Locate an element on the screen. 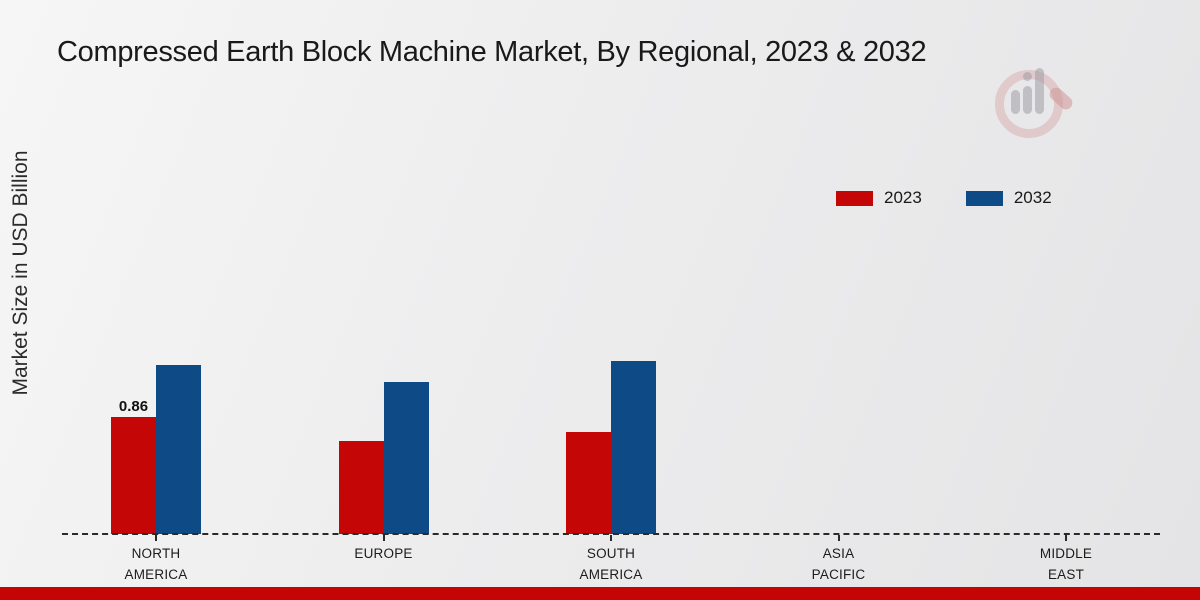 The height and width of the screenshot is (600, 1200). legend: 2023 2032 is located at coordinates (944, 198).